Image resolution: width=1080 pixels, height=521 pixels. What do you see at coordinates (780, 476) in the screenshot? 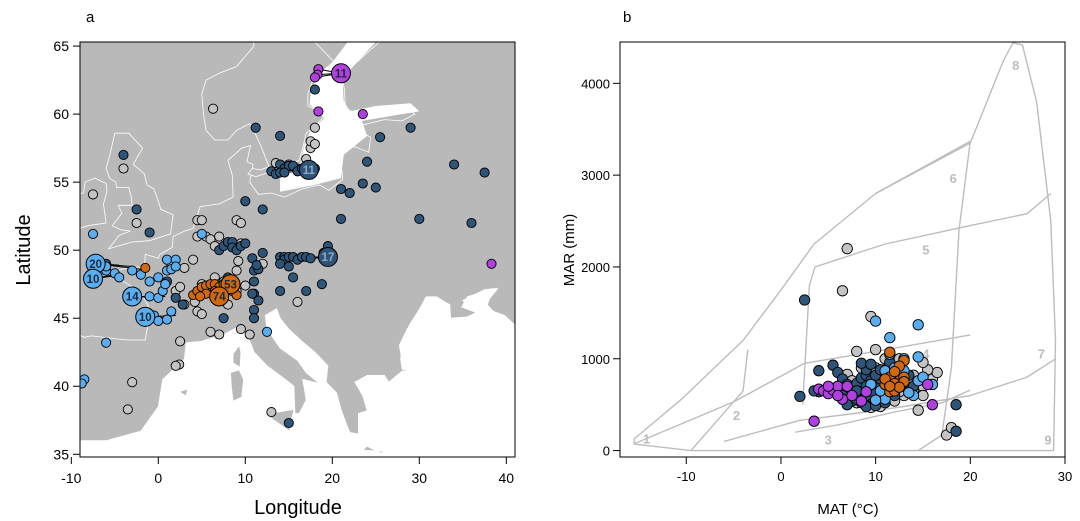
I see `x-tick-label: 0` at bounding box center [780, 476].